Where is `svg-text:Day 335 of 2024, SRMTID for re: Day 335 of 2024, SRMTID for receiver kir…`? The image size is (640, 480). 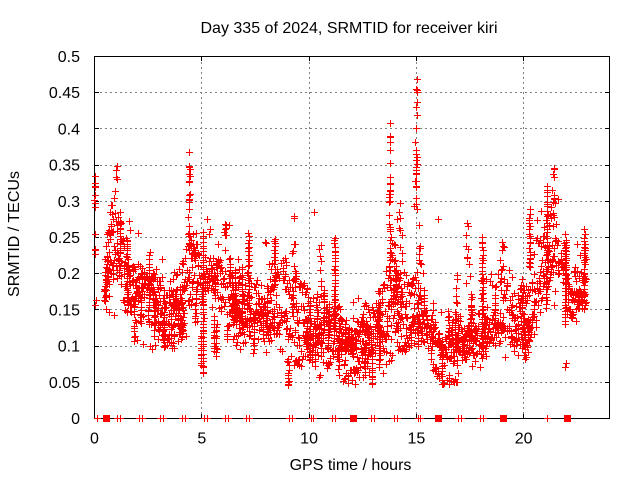
svg-text:Day 335 of 2024, SRMTID for re: Day 335 of 2024, SRMTID for receiver kir… is located at coordinates (349, 28).